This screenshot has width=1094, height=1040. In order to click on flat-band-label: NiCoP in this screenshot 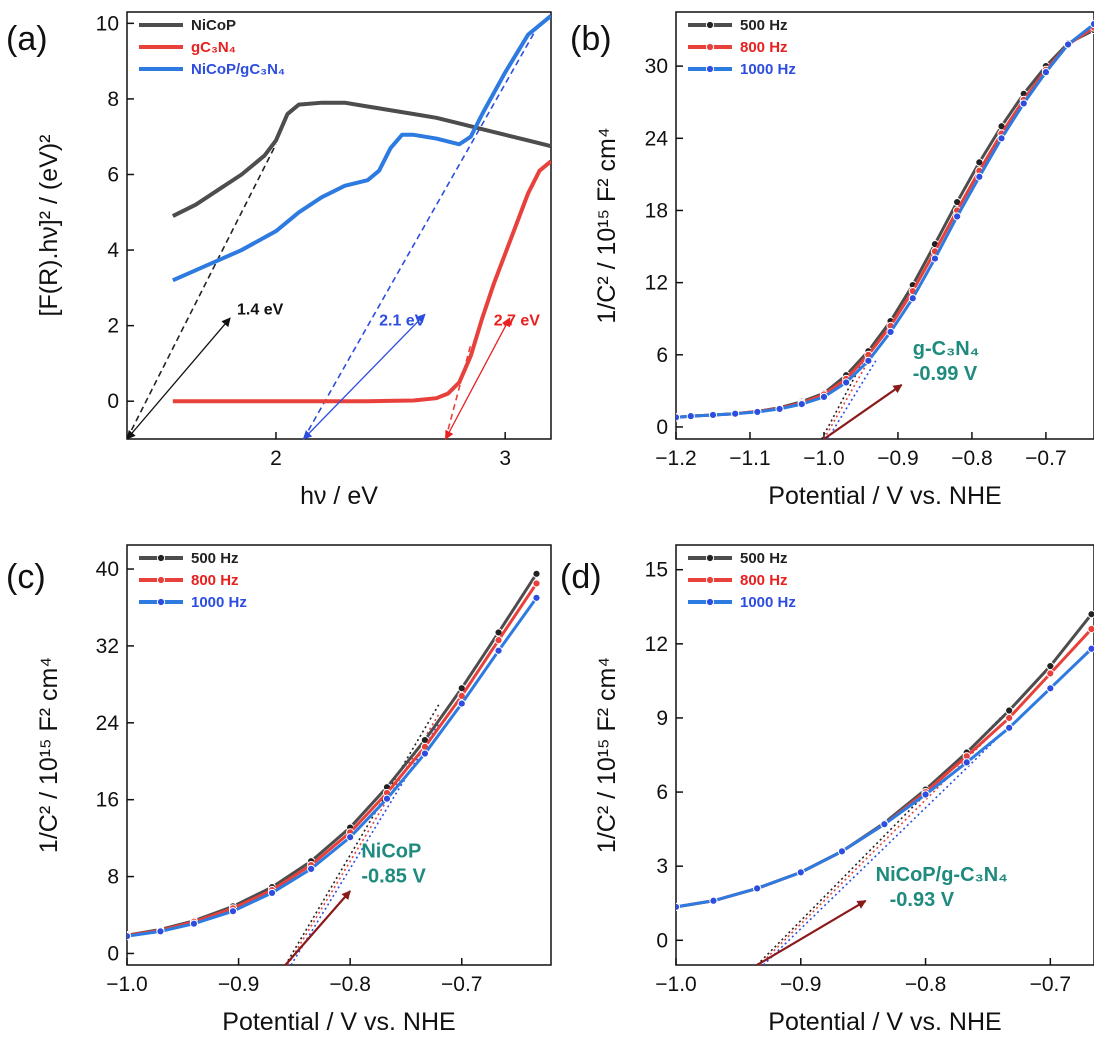, I will do `click(391, 851)`.